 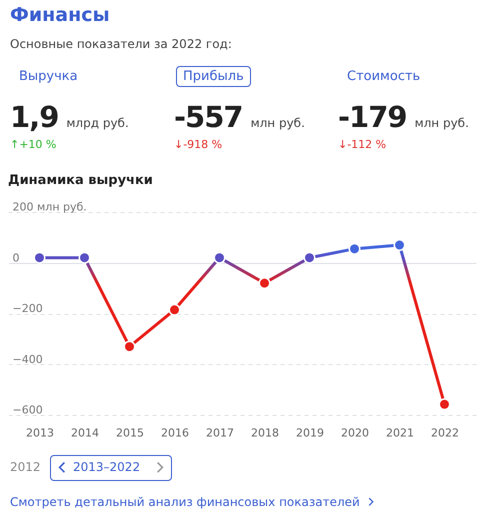 What do you see at coordinates (97, 123) in the screenshot?
I see `text: млрд руб.` at bounding box center [97, 123].